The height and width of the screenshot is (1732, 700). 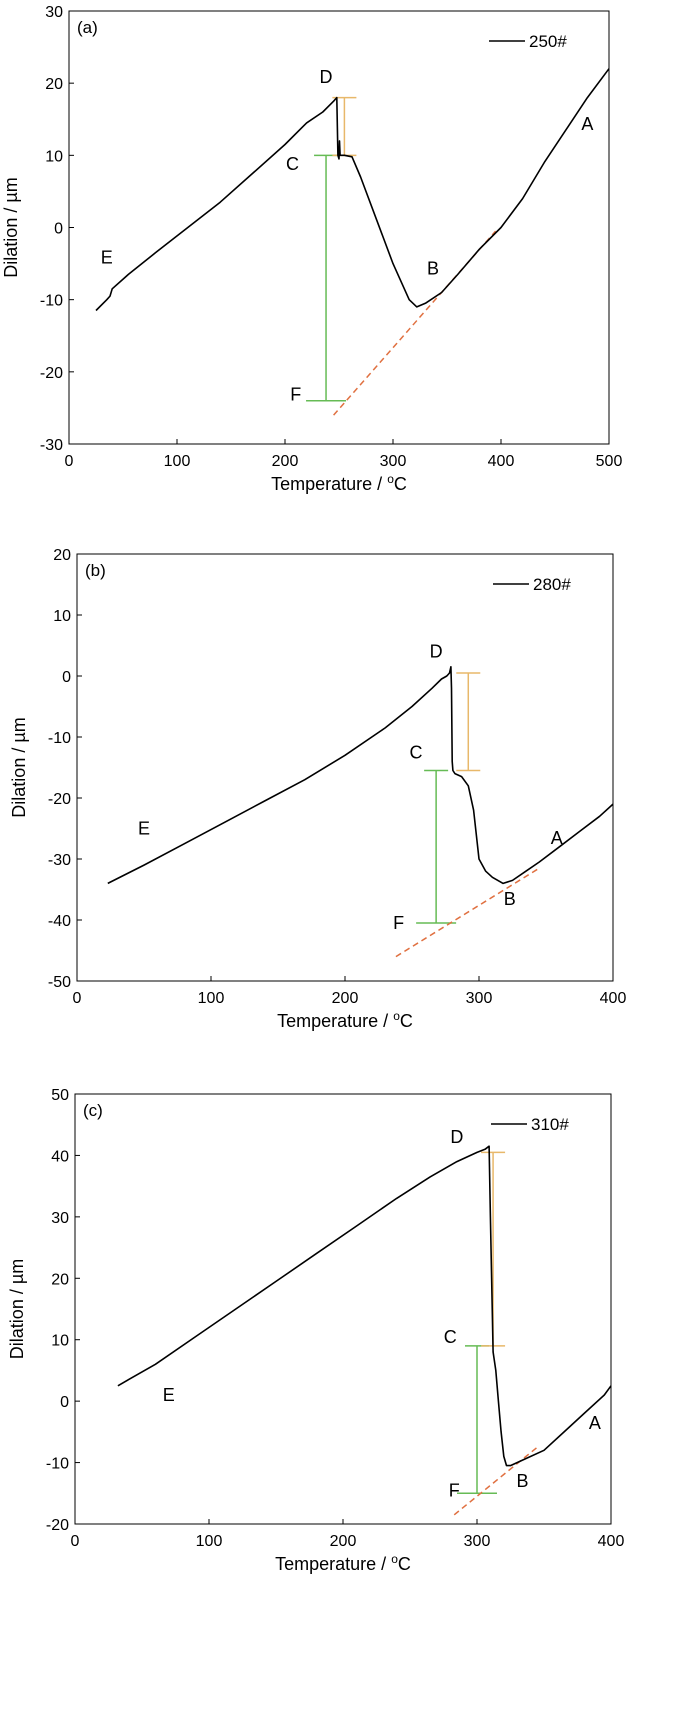 I want to click on x-tick-label-c-2: 200, so click(x=343, y=1541).